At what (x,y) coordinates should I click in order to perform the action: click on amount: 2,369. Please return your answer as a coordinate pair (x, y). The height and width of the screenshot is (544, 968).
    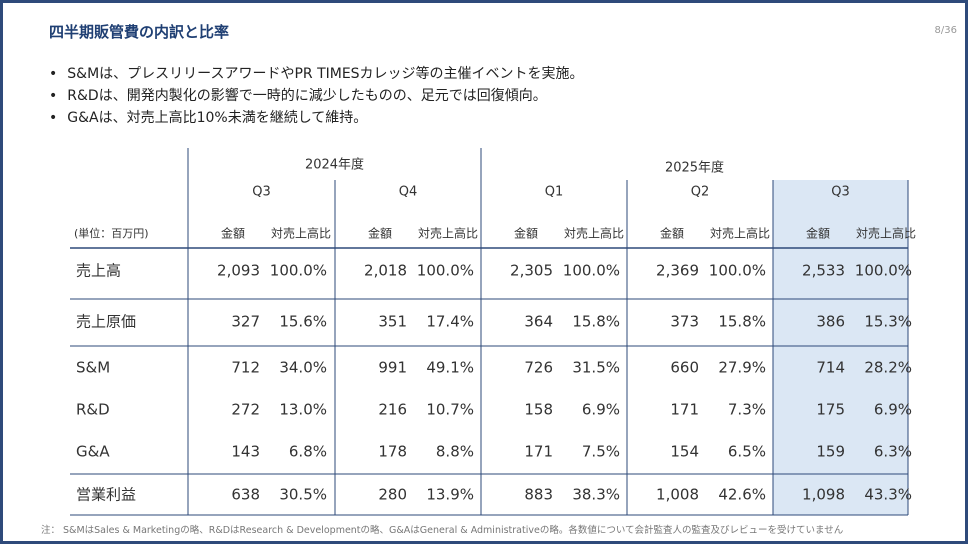
    Looking at the image, I should click on (677, 271).